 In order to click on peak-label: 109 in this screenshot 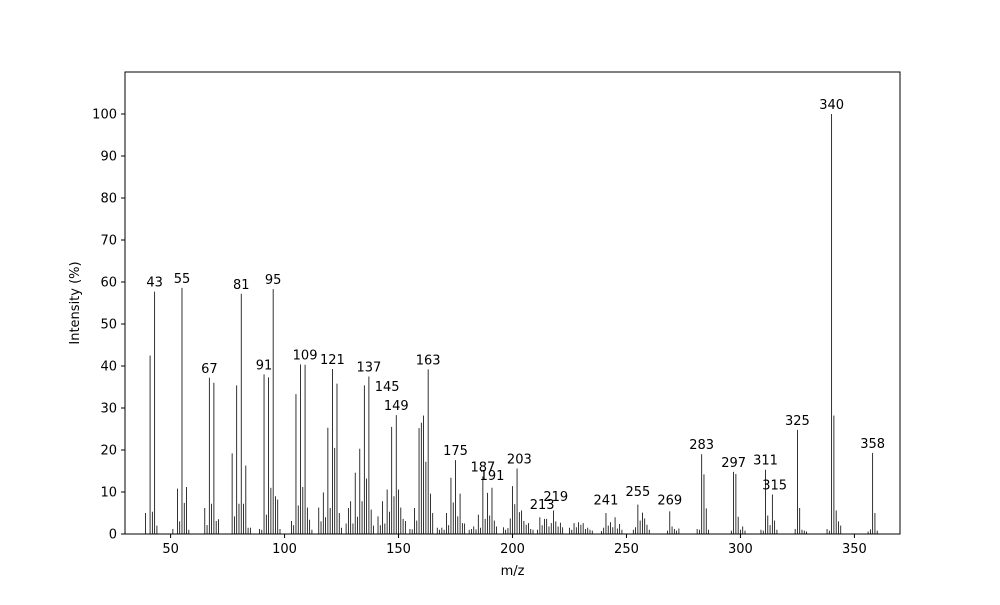, I will do `click(305, 356)`.